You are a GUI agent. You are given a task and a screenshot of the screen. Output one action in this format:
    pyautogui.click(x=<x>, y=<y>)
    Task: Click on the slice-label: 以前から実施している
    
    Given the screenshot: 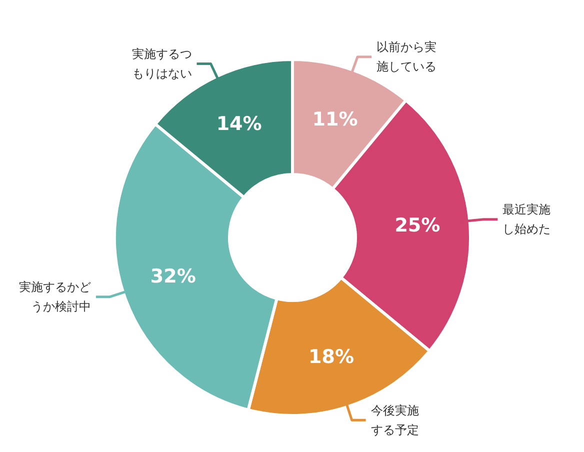 What is the action you would take?
    pyautogui.click(x=406, y=57)
    